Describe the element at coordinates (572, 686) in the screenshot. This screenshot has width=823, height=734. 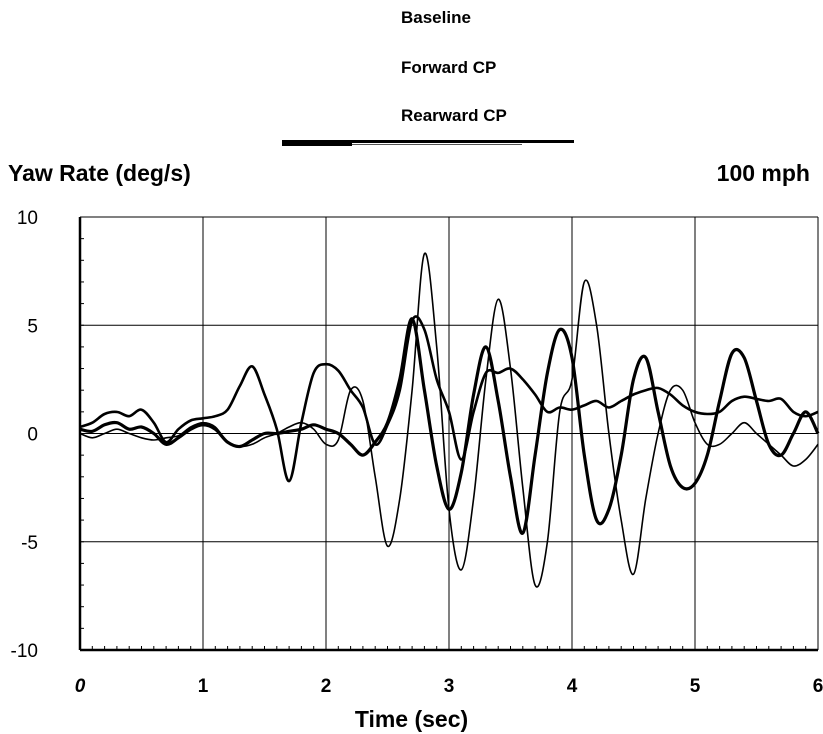
I see `x-tick-label: 4` at that location.